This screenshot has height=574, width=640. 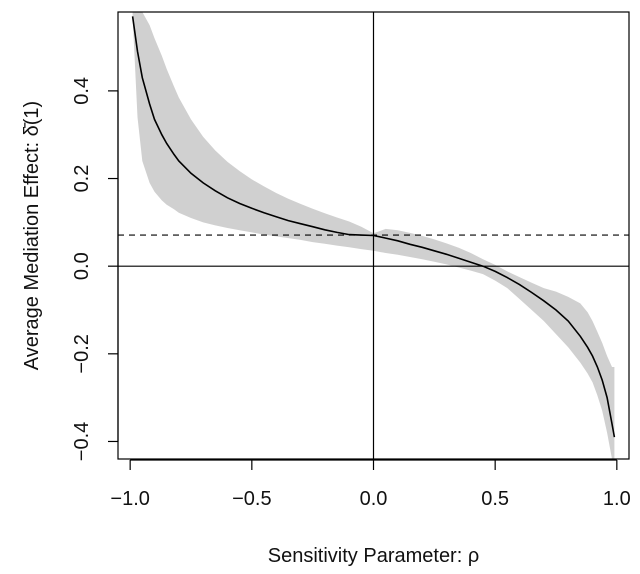 I want to click on y-tick-label: 0.4, so click(x=82, y=91).